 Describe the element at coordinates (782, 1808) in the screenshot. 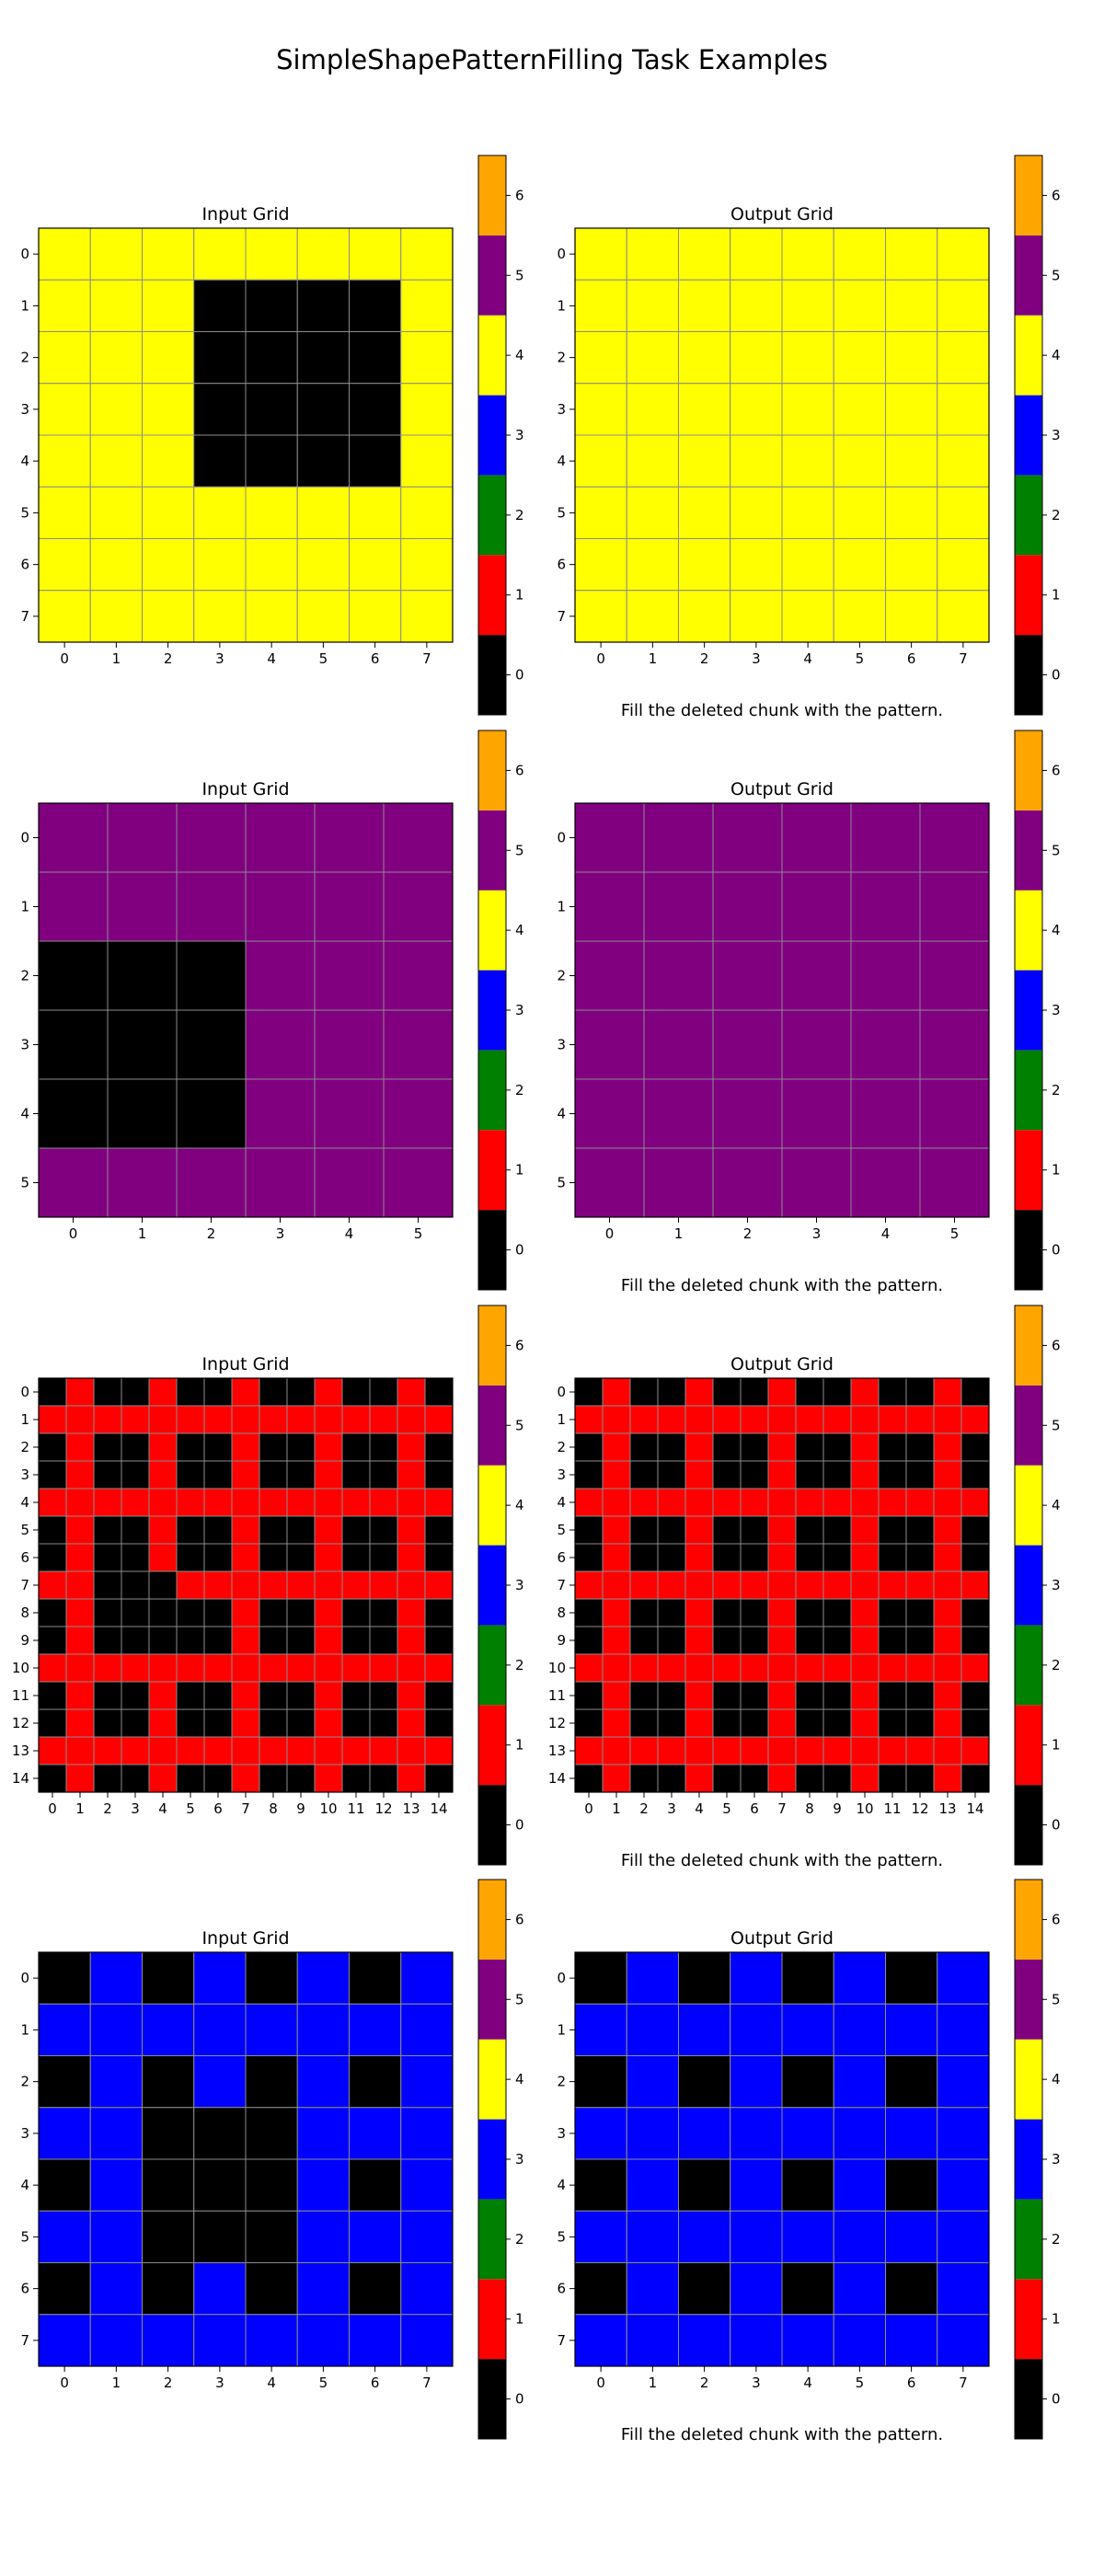

I see `x-tick-label: 7` at that location.